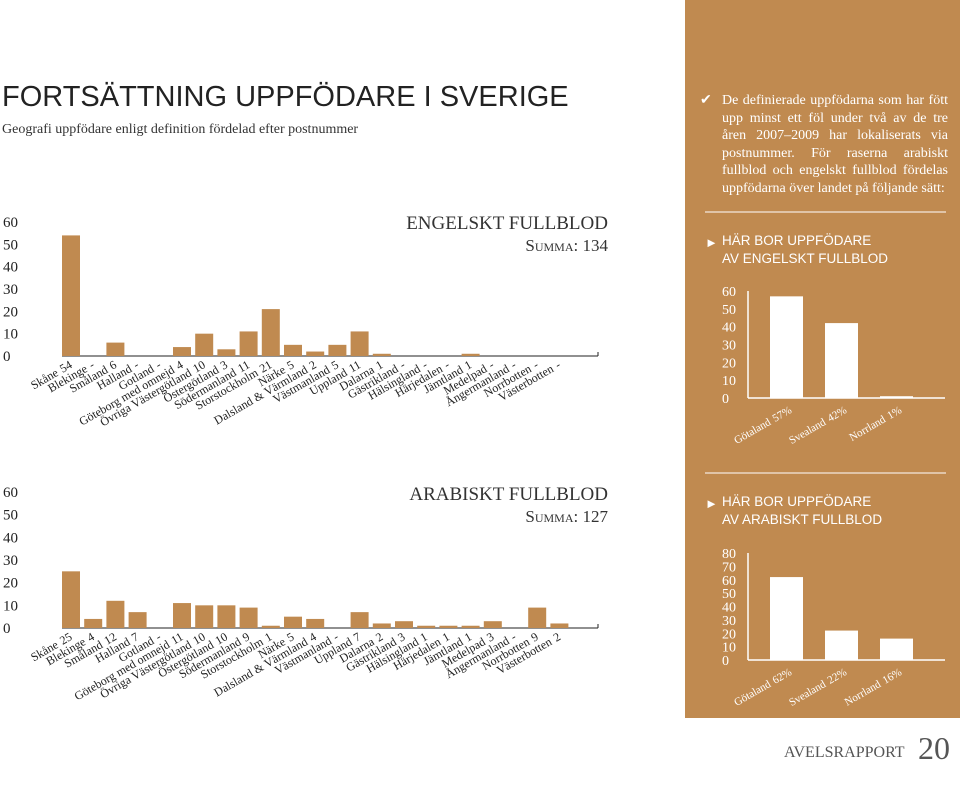 Image resolution: width=960 pixels, height=787 pixels. Describe the element at coordinates (805, 258) in the screenshot. I see `chart-title: AV ENGELSKT FULLBLOD` at that location.